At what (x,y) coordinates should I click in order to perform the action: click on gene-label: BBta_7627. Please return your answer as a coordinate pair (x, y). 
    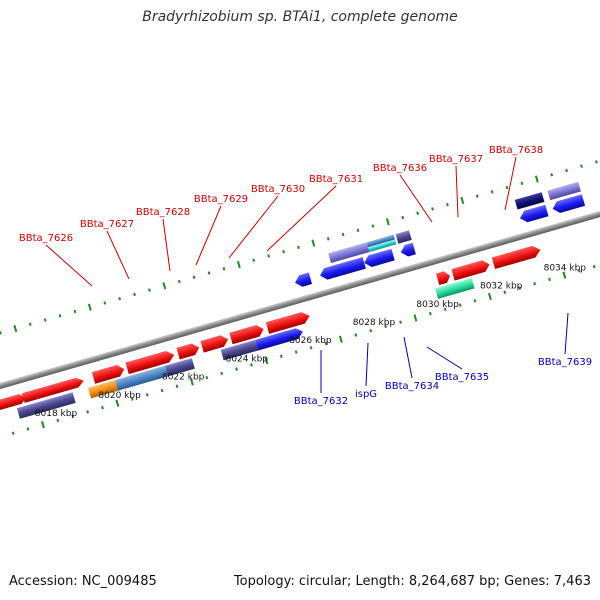
    Looking at the image, I should click on (107, 224).